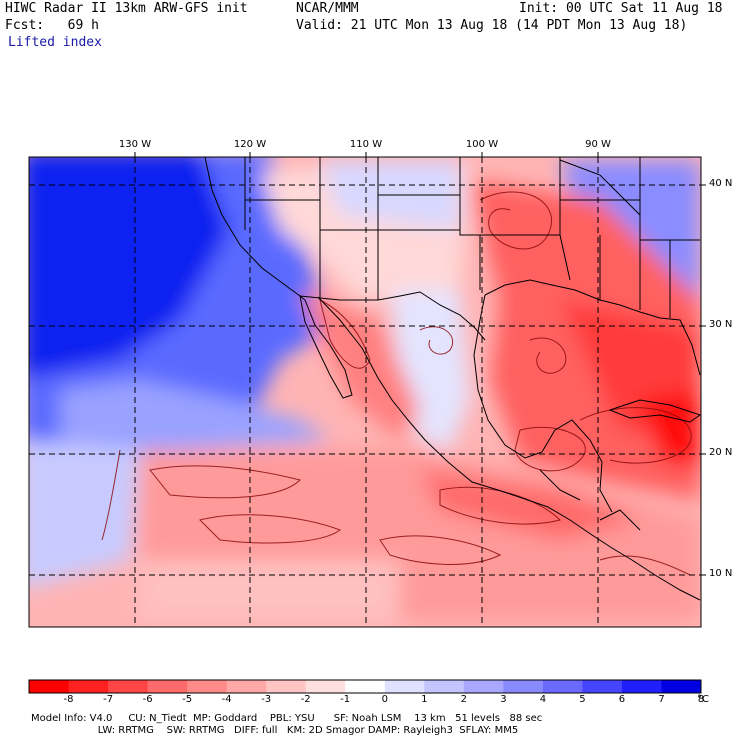 The width and height of the screenshot is (740, 740). What do you see at coordinates (305, 699) in the screenshot?
I see `colorbar-label: -2` at bounding box center [305, 699].